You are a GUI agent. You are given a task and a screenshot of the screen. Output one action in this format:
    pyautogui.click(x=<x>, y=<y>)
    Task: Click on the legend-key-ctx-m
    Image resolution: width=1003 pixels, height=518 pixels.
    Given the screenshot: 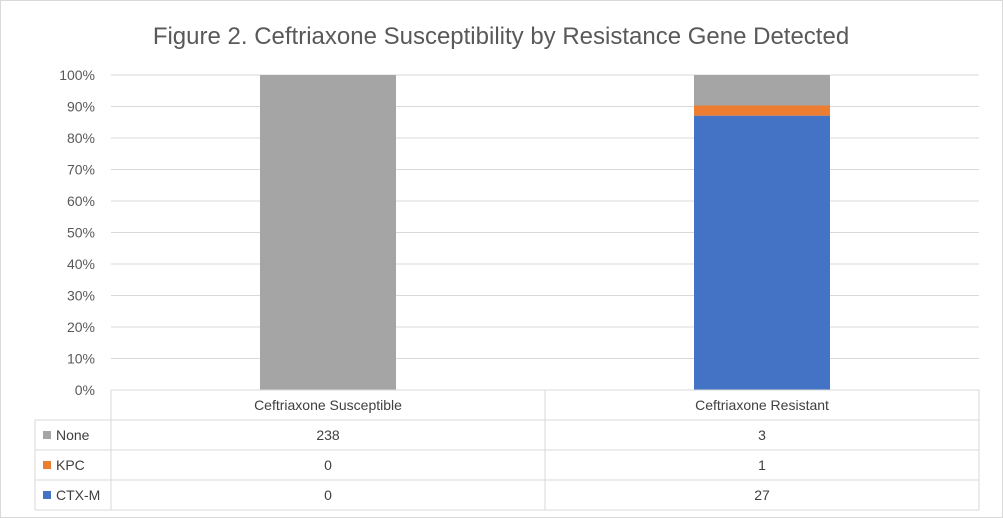 What is the action you would take?
    pyautogui.click(x=47, y=495)
    